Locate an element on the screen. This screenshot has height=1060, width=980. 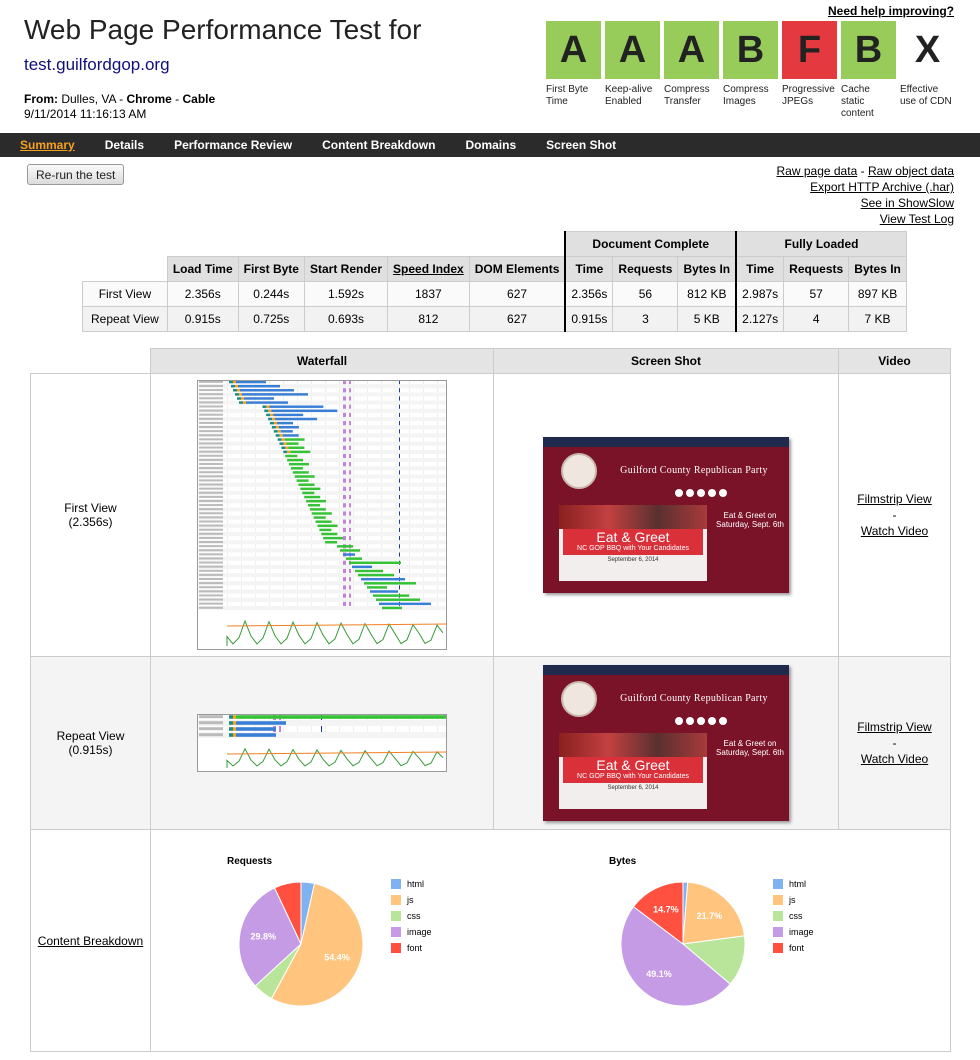
first-view-waterfall-cell is located at coordinates (322, 515).